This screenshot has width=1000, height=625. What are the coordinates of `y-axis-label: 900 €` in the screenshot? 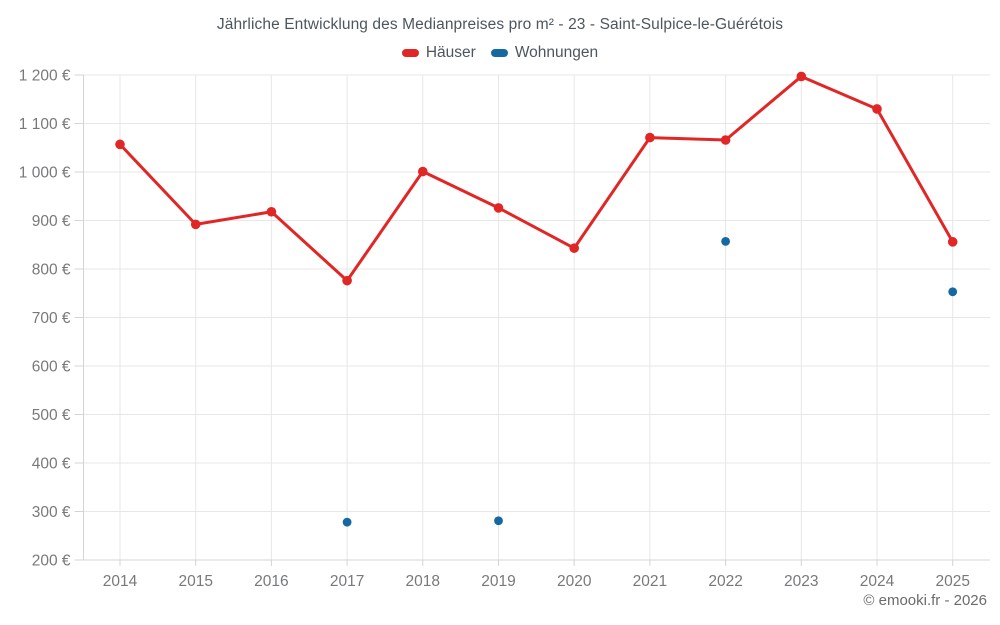 It's located at (51, 221).